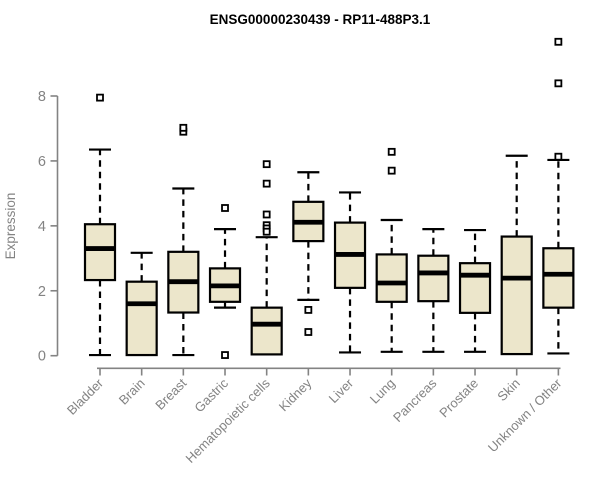  Describe the element at coordinates (458, 398) in the screenshot. I see `x-tick-label-prostate: Prostate` at that location.